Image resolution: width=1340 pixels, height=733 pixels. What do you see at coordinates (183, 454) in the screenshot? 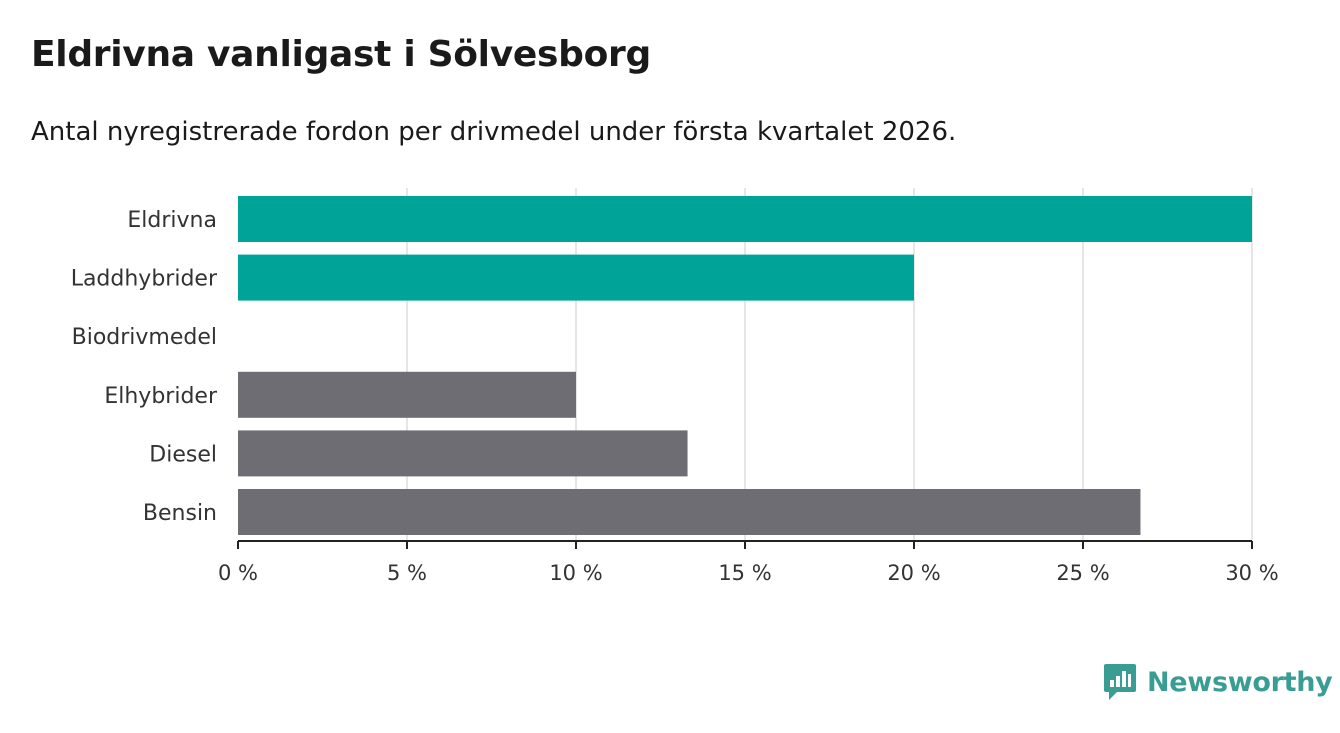
I see `category-label: Diesel` at bounding box center [183, 454].